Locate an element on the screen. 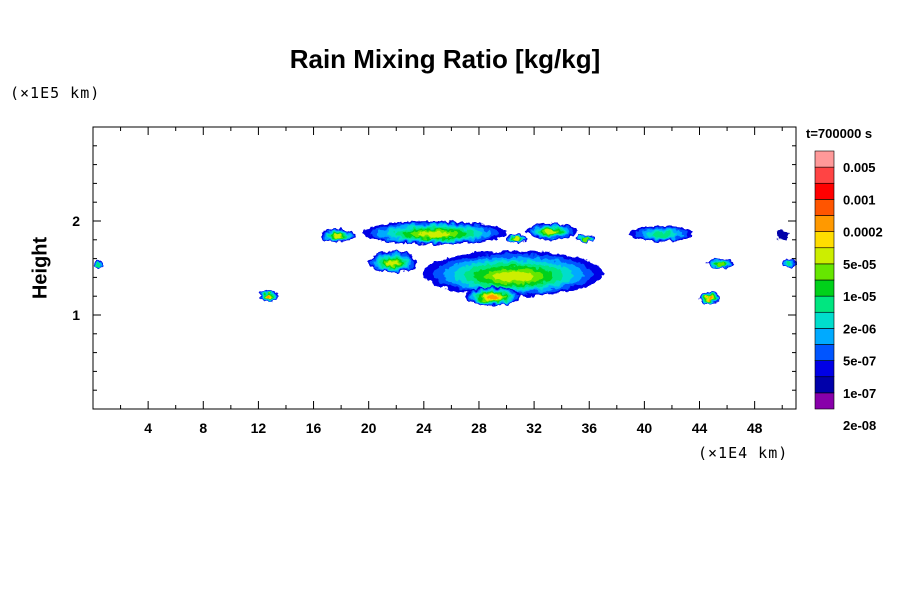 The height and width of the screenshot is (600, 900). x-tick-label: 40 is located at coordinates (645, 428).